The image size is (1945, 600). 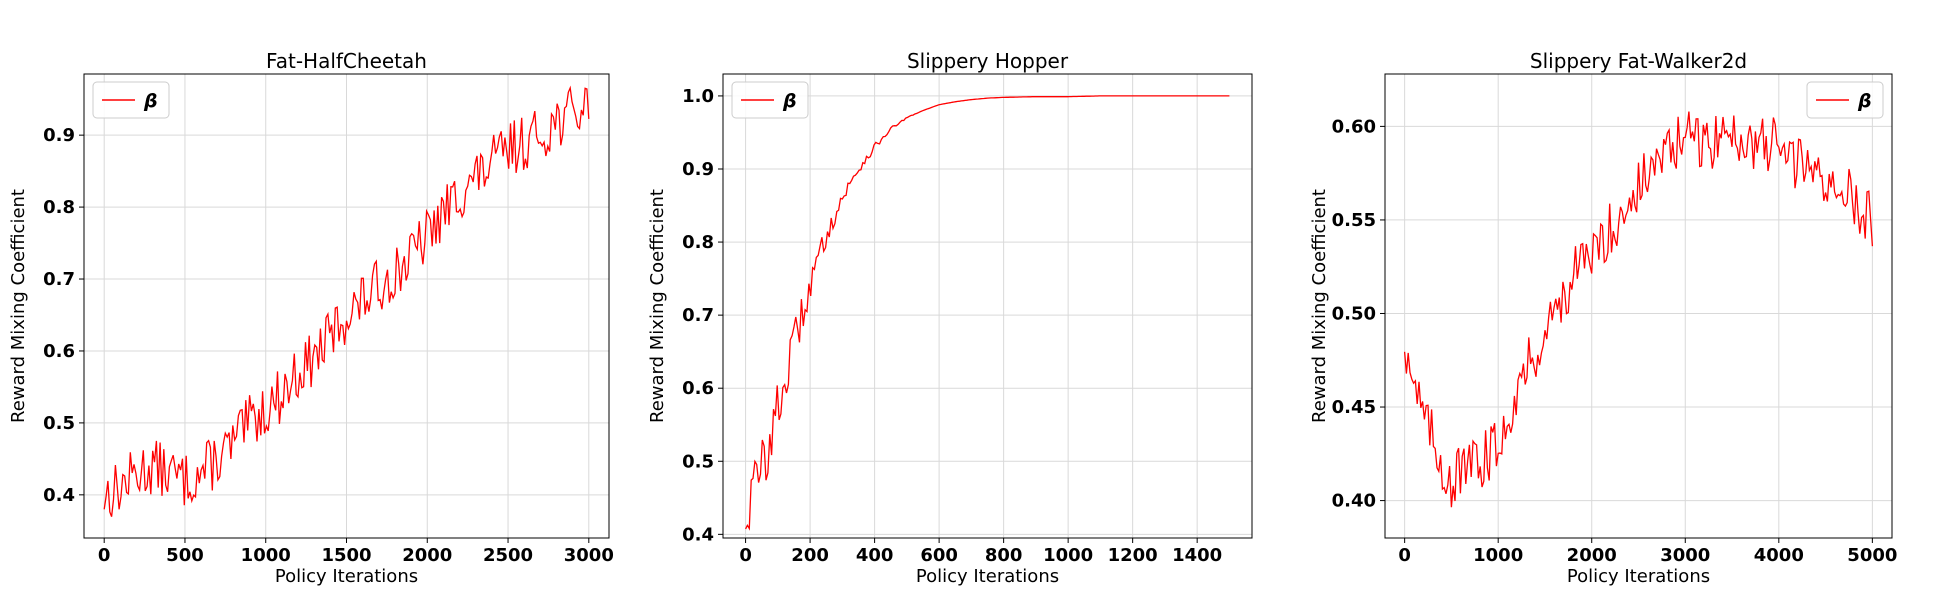 I want to click on y-tick-label: 0.55, so click(x=1354, y=220).